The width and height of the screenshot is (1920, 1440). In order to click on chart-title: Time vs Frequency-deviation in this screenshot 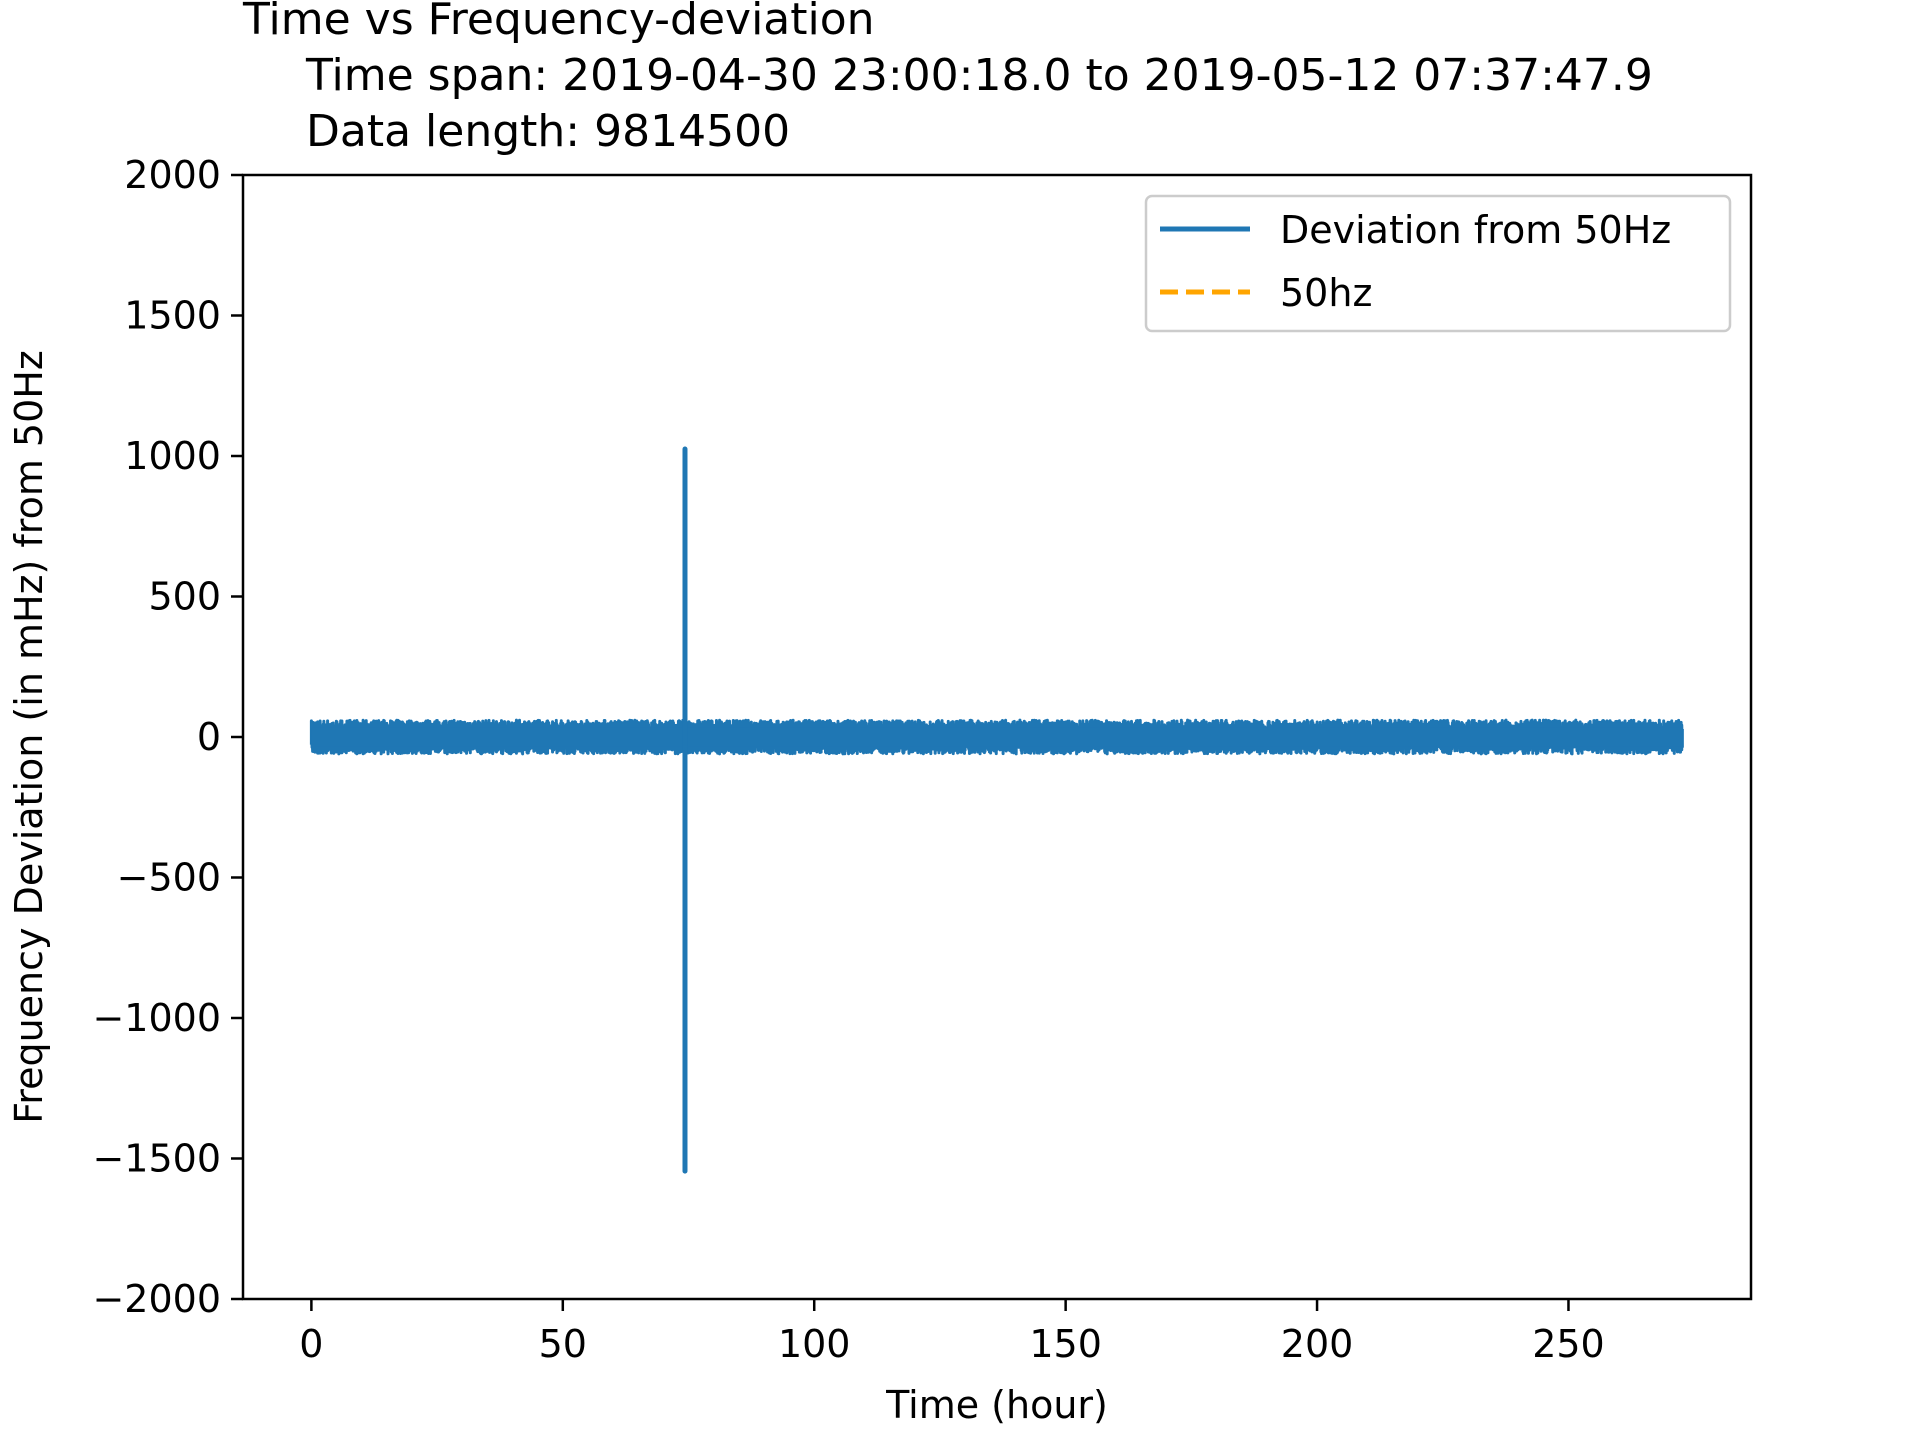, I will do `click(558, 22)`.